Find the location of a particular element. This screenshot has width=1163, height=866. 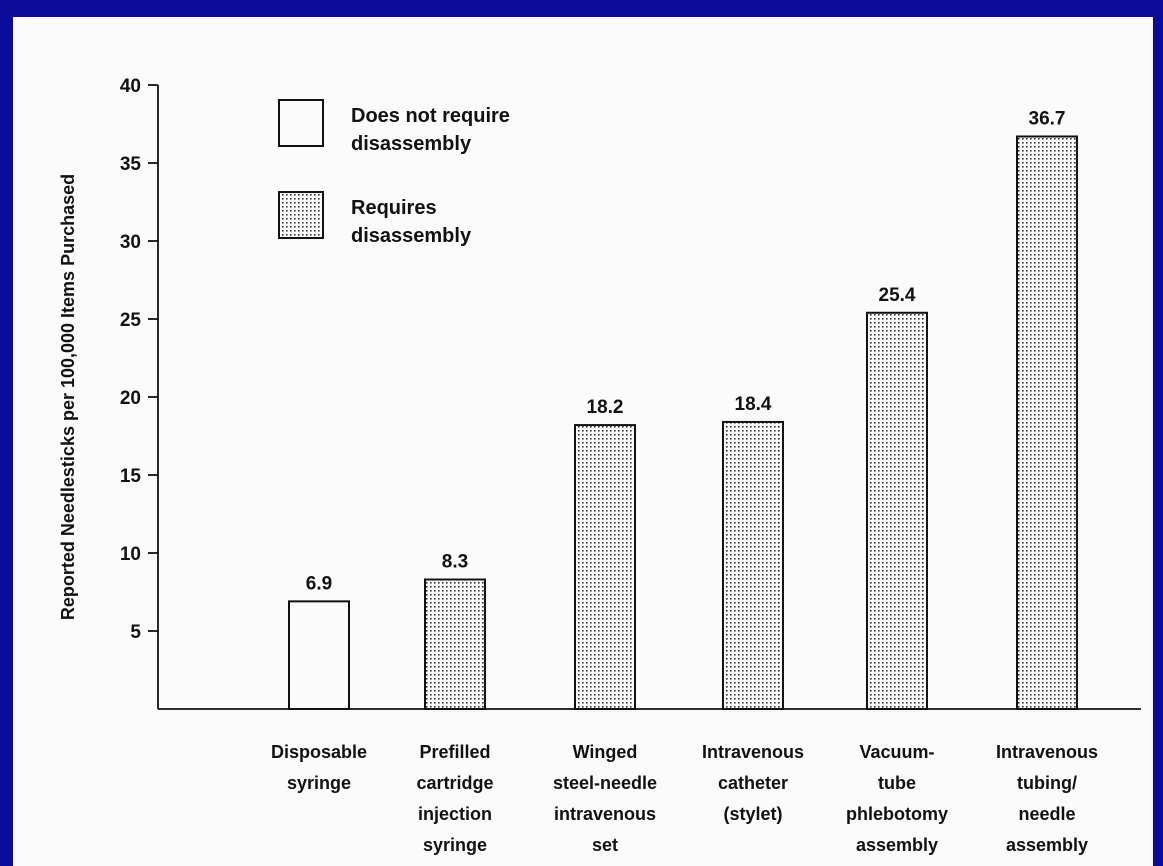

category-label-line: phlebotomy is located at coordinates (897, 814).